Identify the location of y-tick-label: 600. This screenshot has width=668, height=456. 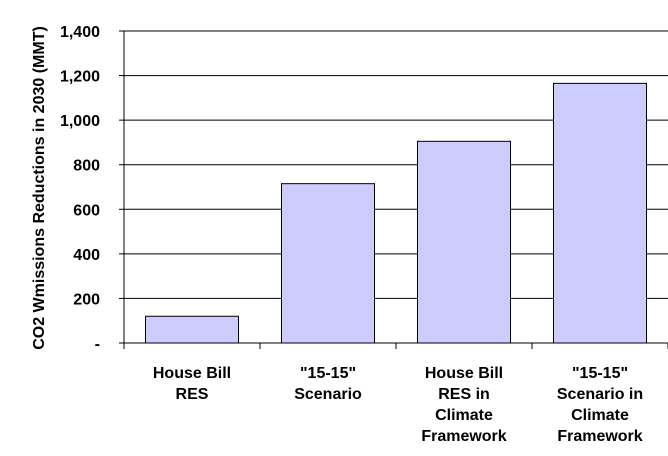
(86, 210).